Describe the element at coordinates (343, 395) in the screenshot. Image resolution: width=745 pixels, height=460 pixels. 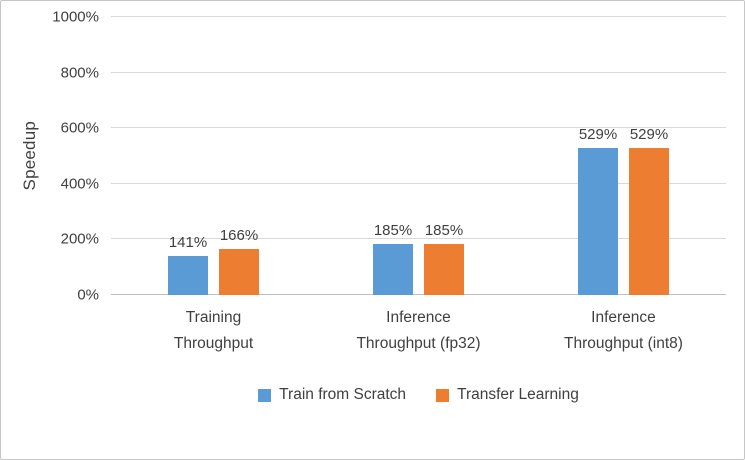
I see `legend-label: Train from Scratch` at that location.